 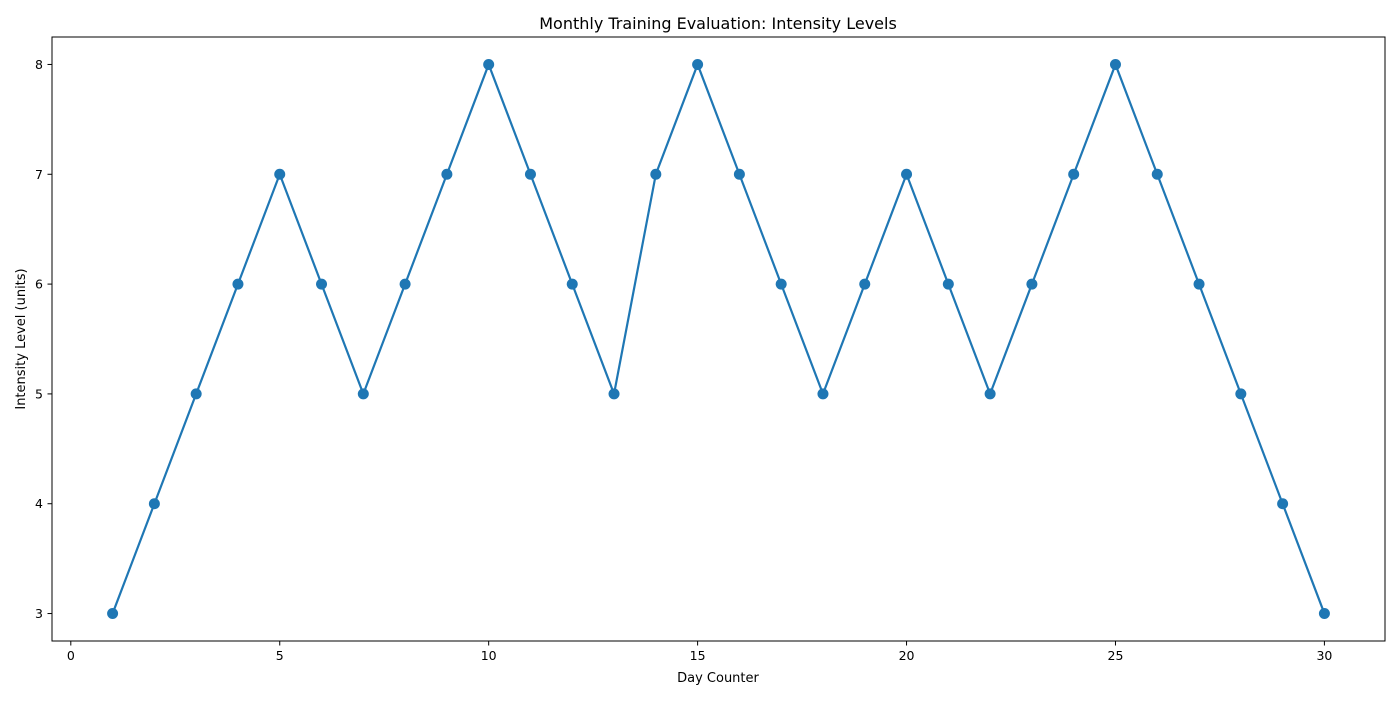 I want to click on x-tick-label: 30, so click(x=1324, y=655).